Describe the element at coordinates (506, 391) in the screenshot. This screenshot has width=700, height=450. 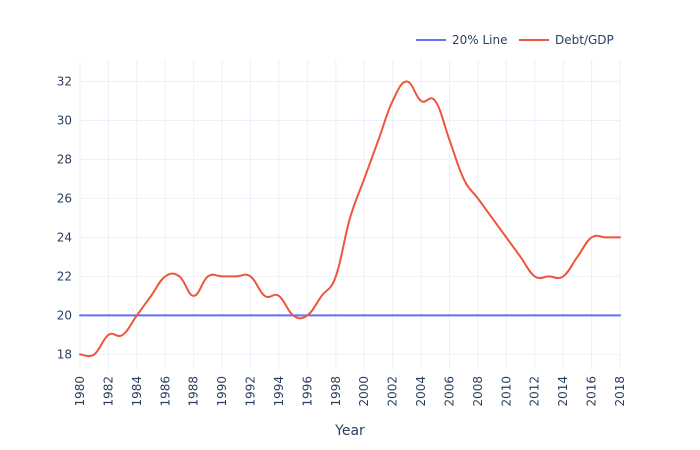
I see `x-tick-label: 2010` at that location.